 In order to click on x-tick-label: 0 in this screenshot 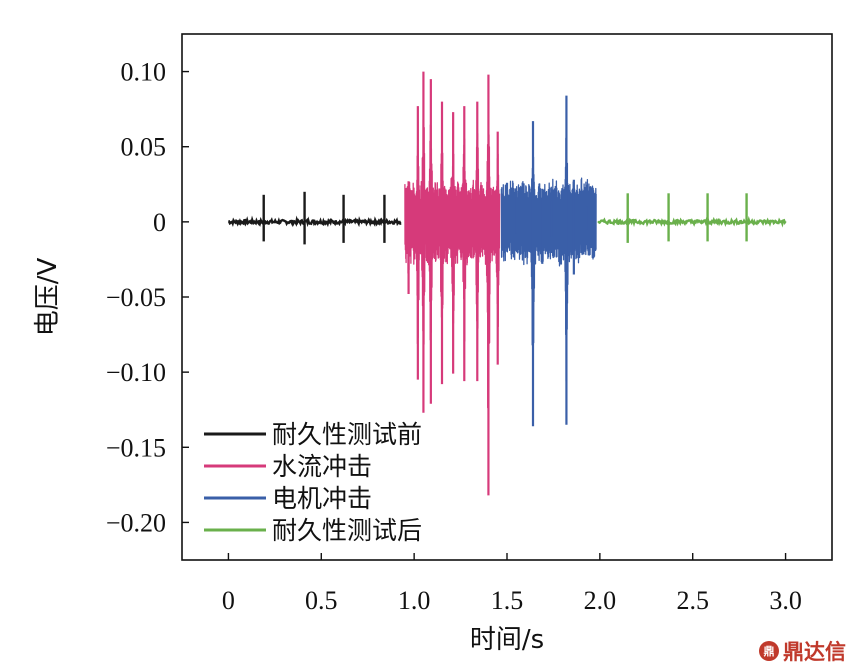, I will do `click(228, 600)`.